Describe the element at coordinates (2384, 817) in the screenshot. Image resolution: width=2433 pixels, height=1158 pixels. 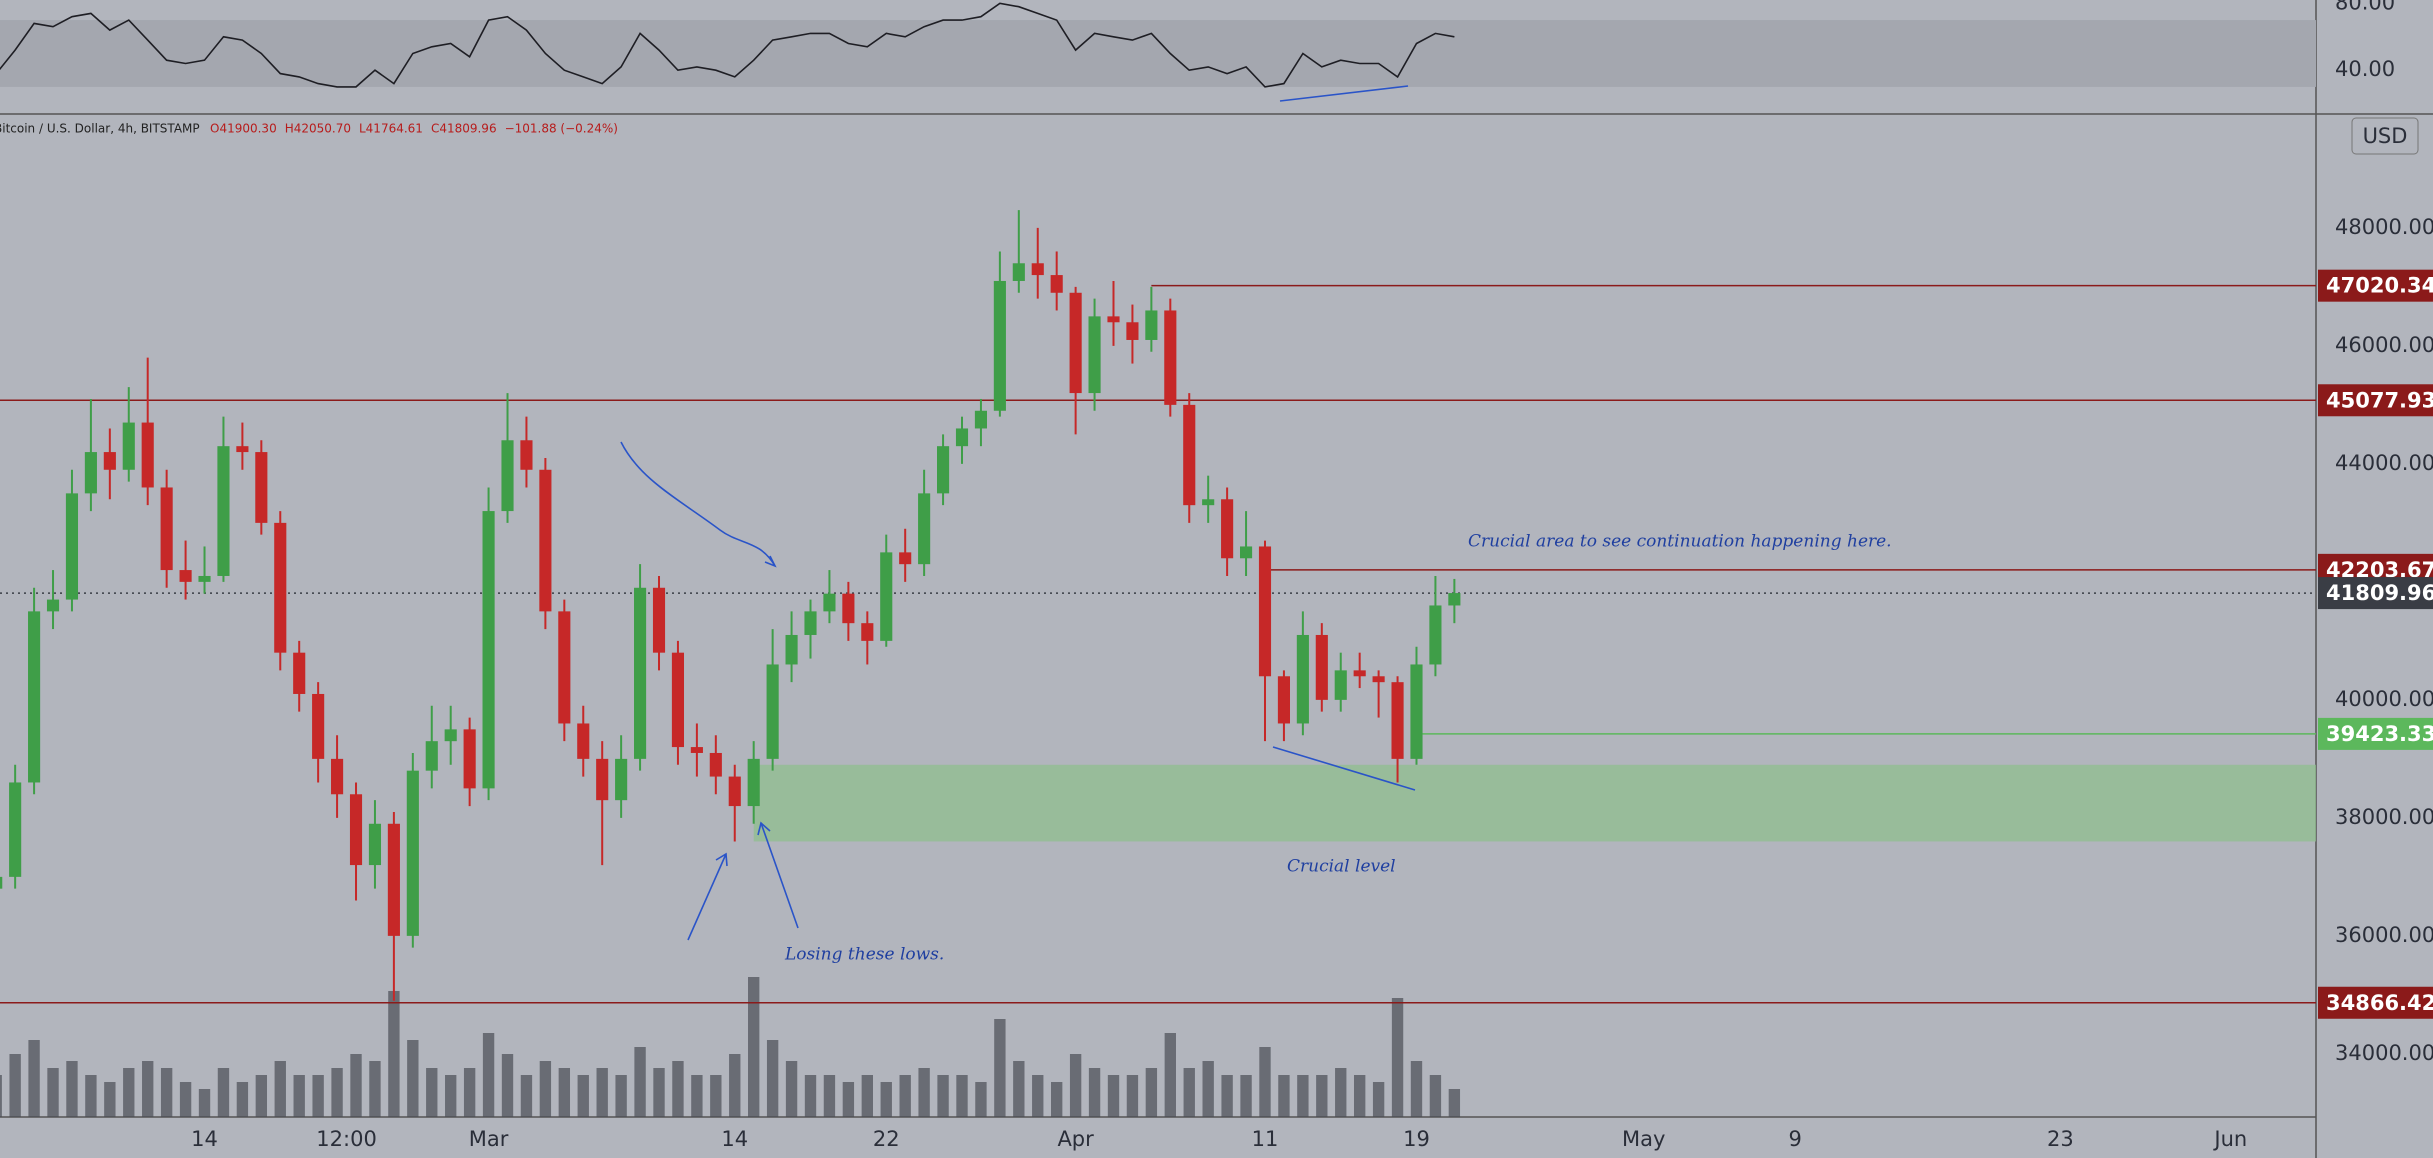
I see `y-tick-label: 38000.00` at that location.